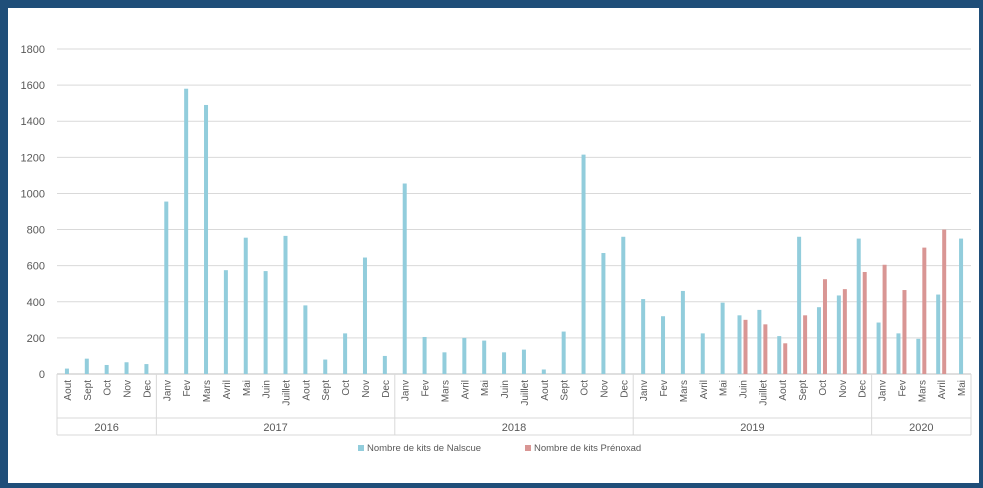 Image resolution: width=983 pixels, height=488 pixels. What do you see at coordinates (424, 448) in the screenshot?
I see `legend-label: Nombre de kits de Nalscue` at bounding box center [424, 448].